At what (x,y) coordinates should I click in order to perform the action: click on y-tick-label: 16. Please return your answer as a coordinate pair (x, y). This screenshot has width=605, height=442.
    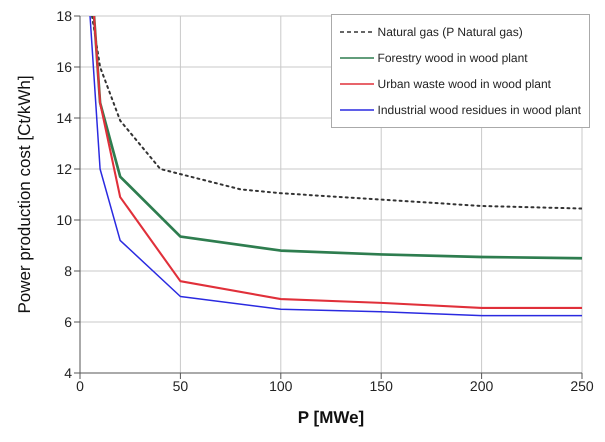
    Looking at the image, I should click on (64, 66).